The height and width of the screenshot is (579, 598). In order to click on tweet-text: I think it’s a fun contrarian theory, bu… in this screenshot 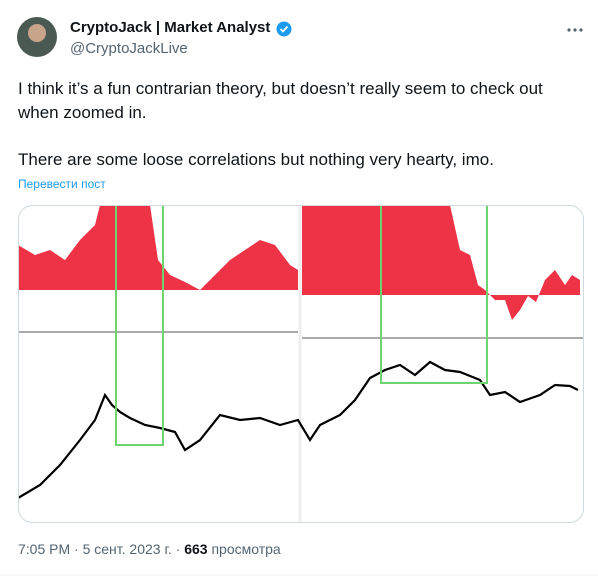, I will do `click(280, 88)`.